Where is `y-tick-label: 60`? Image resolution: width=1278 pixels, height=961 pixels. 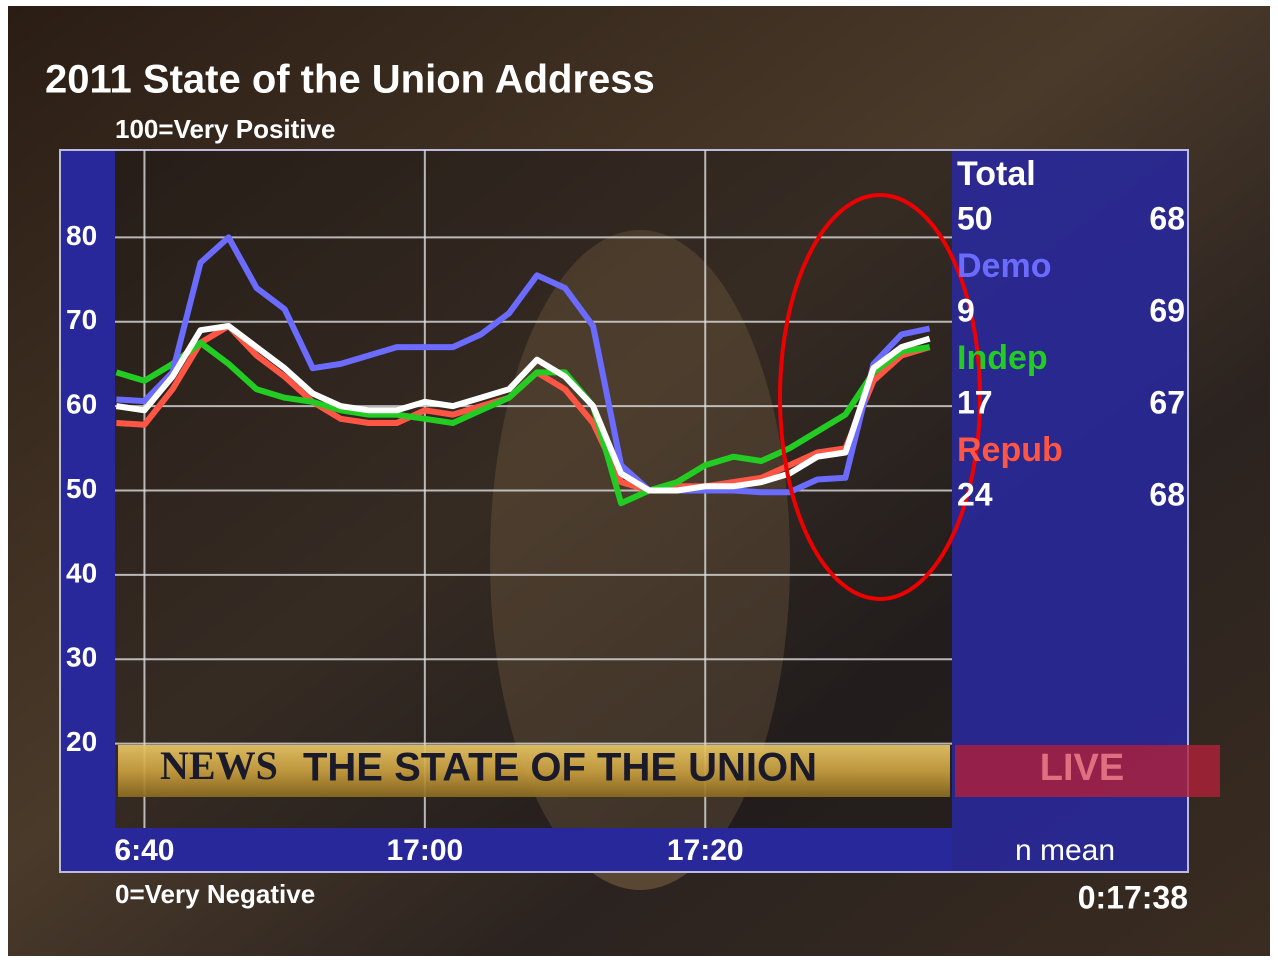
y-tick-label: 60 is located at coordinates (81, 404).